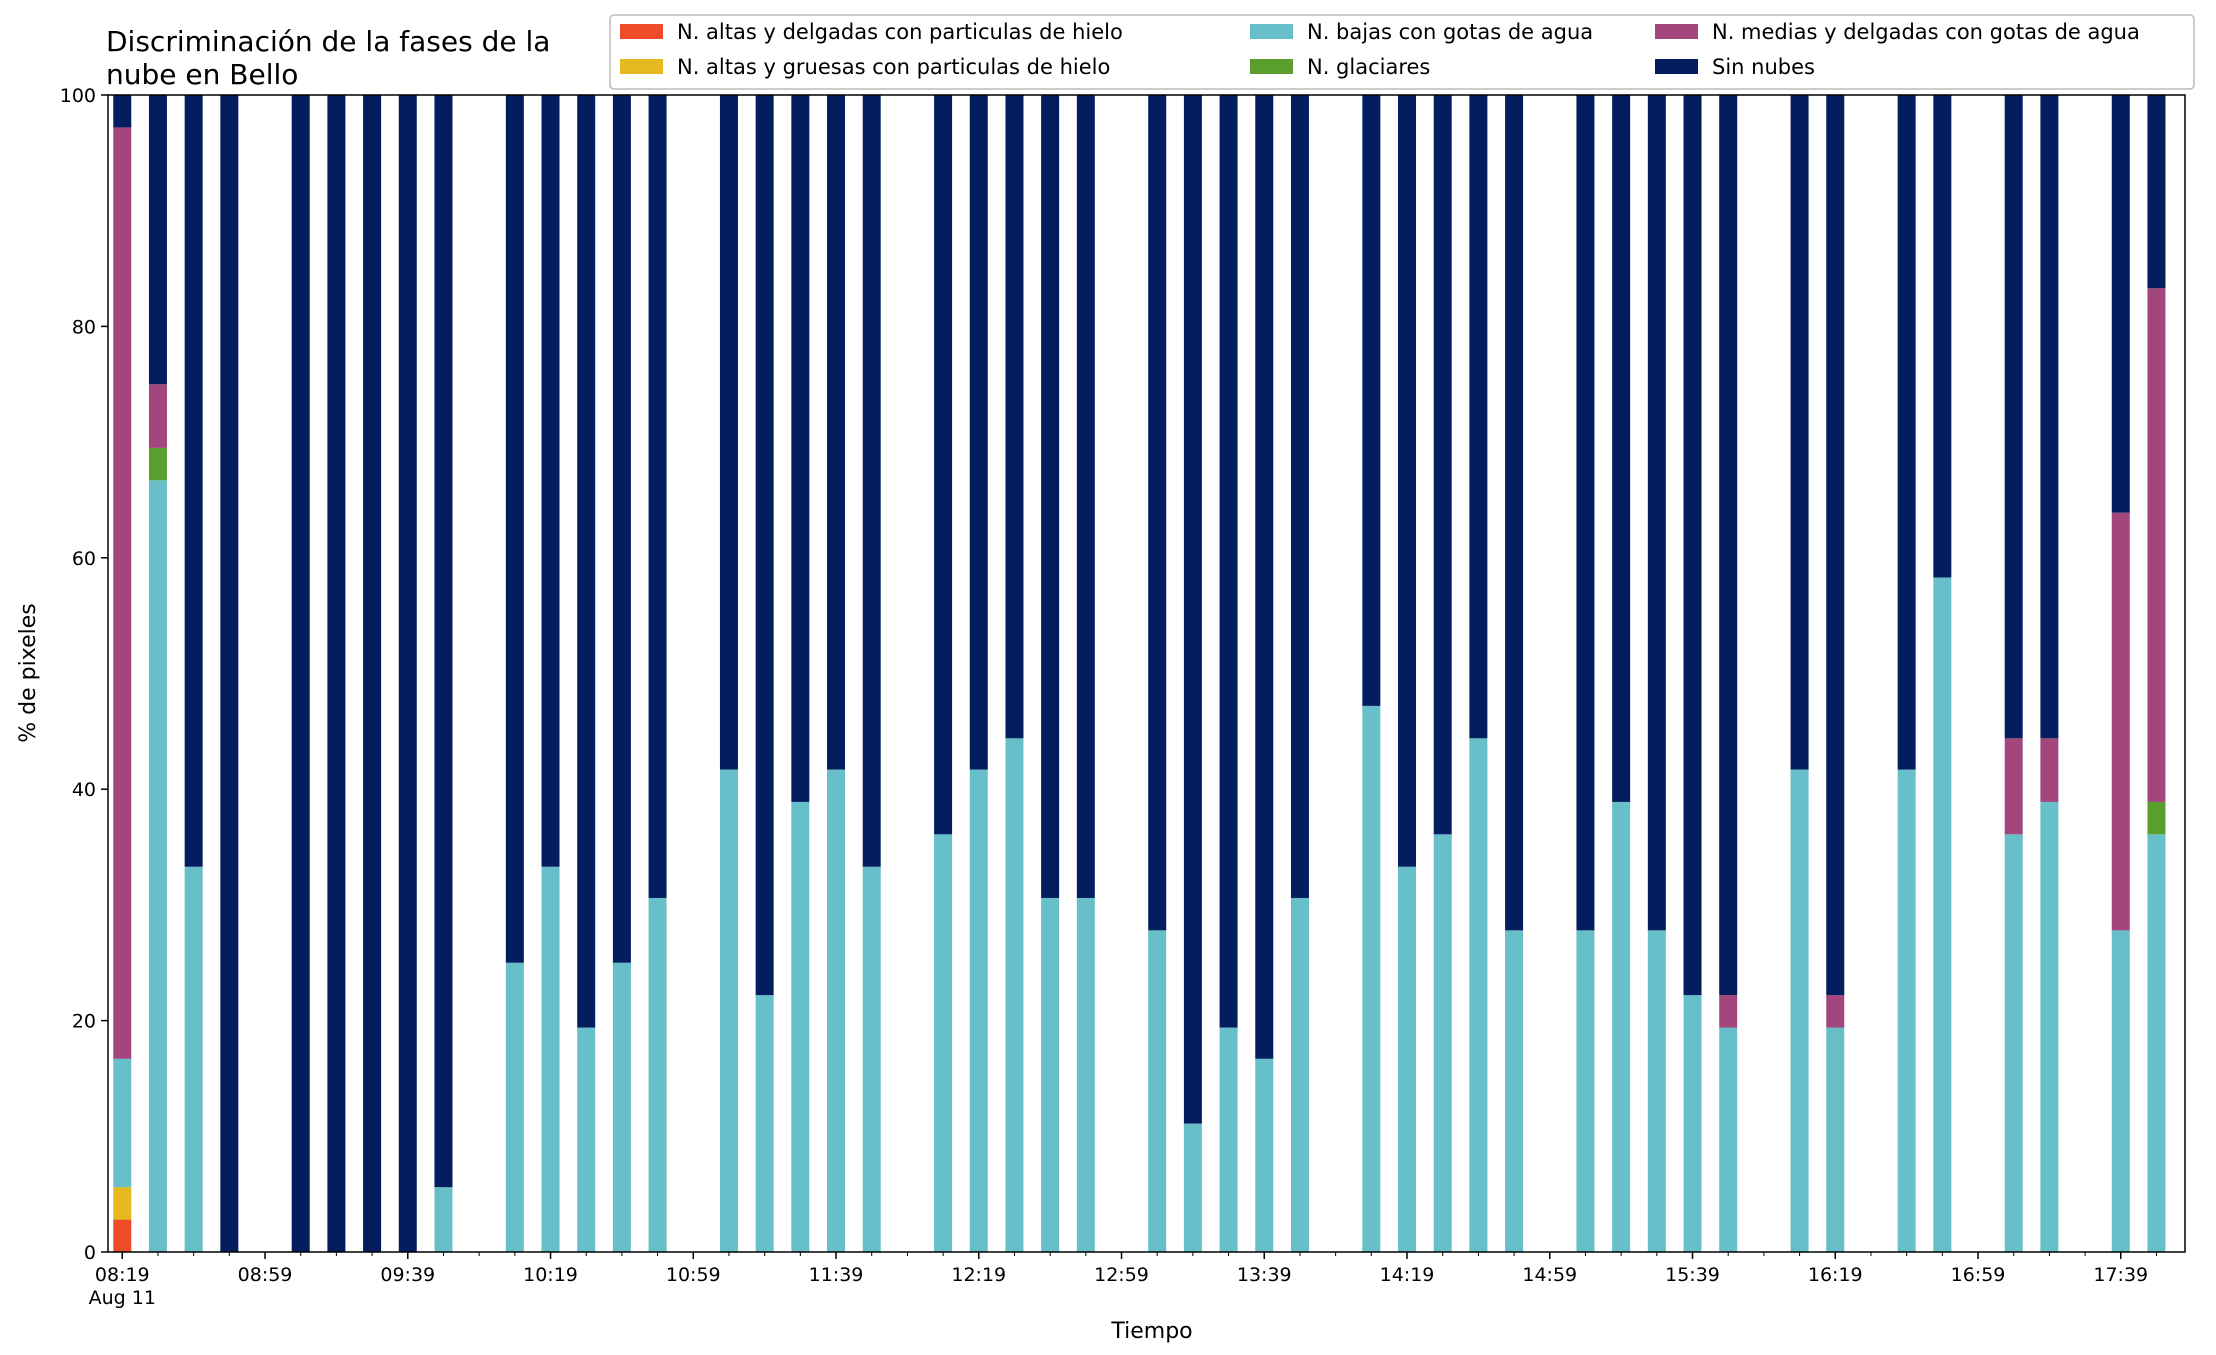  Describe the element at coordinates (78, 96) in the screenshot. I see `y-tick-label-5: 100` at that location.